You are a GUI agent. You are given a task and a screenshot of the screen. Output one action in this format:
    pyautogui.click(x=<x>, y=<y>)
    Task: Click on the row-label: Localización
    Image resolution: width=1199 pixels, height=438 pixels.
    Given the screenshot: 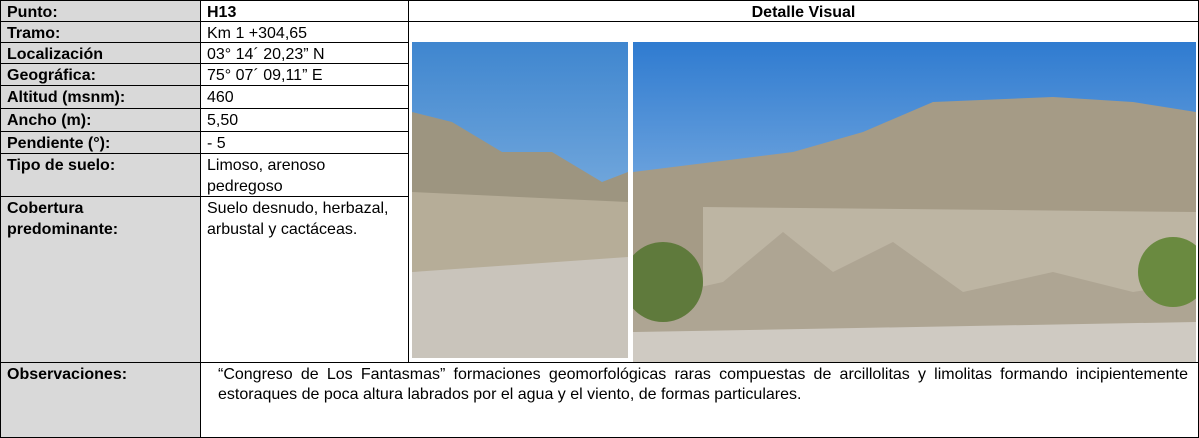 What is the action you would take?
    pyautogui.click(x=100, y=53)
    